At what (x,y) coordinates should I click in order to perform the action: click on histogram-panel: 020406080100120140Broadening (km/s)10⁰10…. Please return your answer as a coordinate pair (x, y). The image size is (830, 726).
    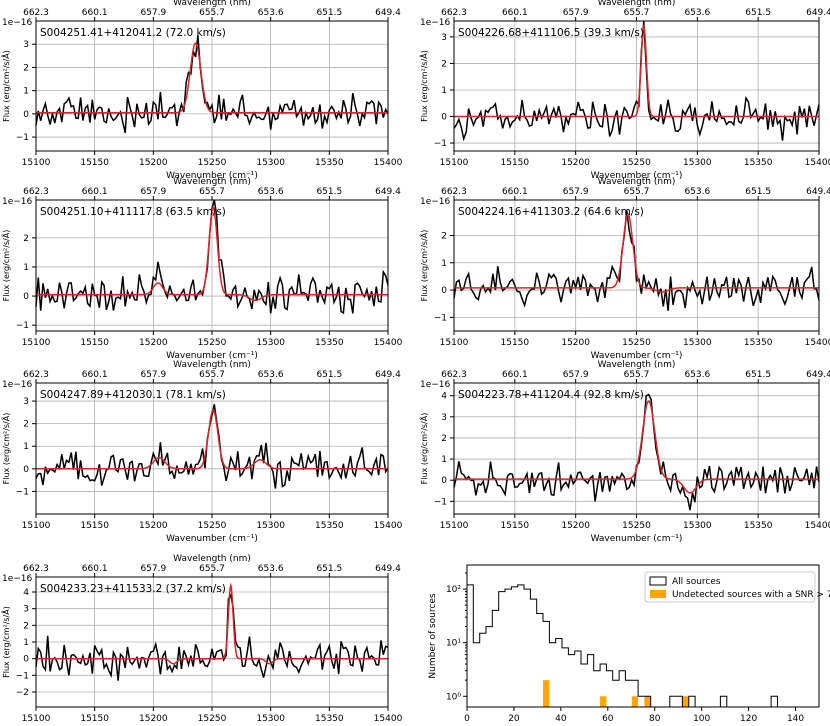
    Looking at the image, I should click on (629, 644).